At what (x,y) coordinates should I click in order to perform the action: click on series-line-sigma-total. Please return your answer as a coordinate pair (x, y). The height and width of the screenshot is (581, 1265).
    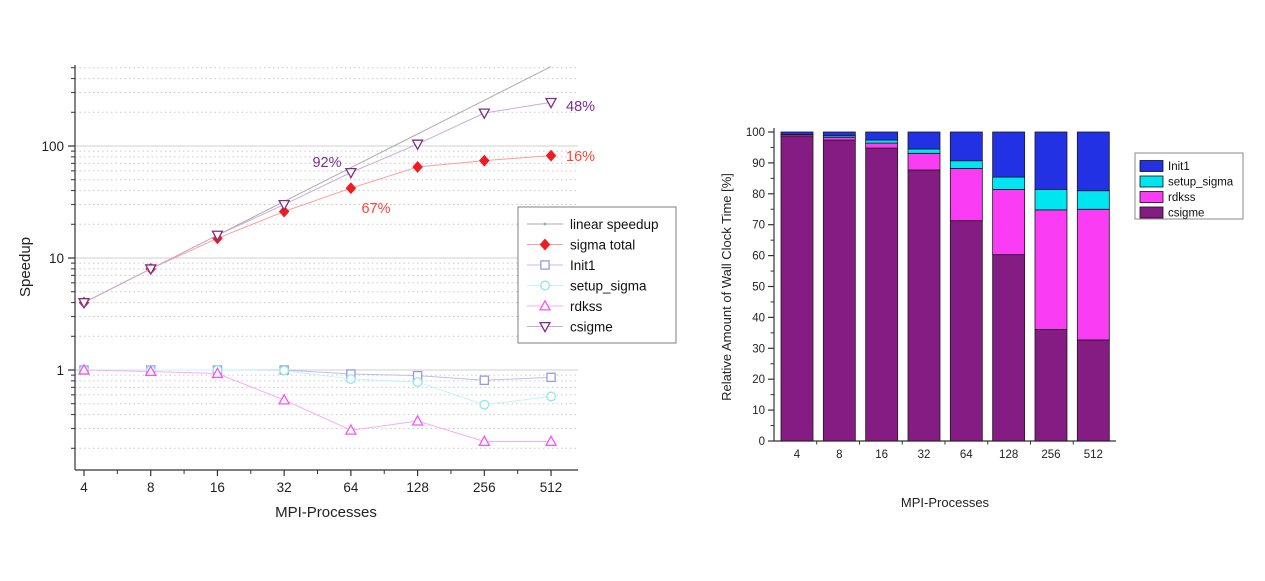
    Looking at the image, I should click on (317, 229).